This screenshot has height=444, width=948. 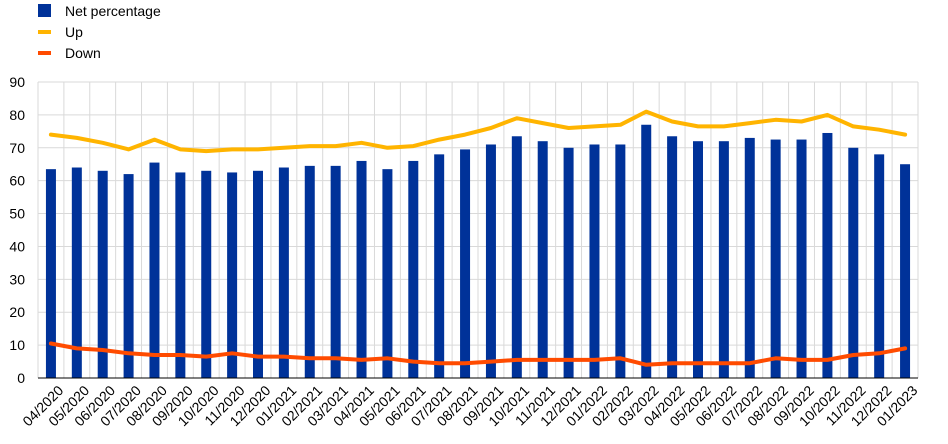 I want to click on legend-item-down: Down, so click(x=99, y=52).